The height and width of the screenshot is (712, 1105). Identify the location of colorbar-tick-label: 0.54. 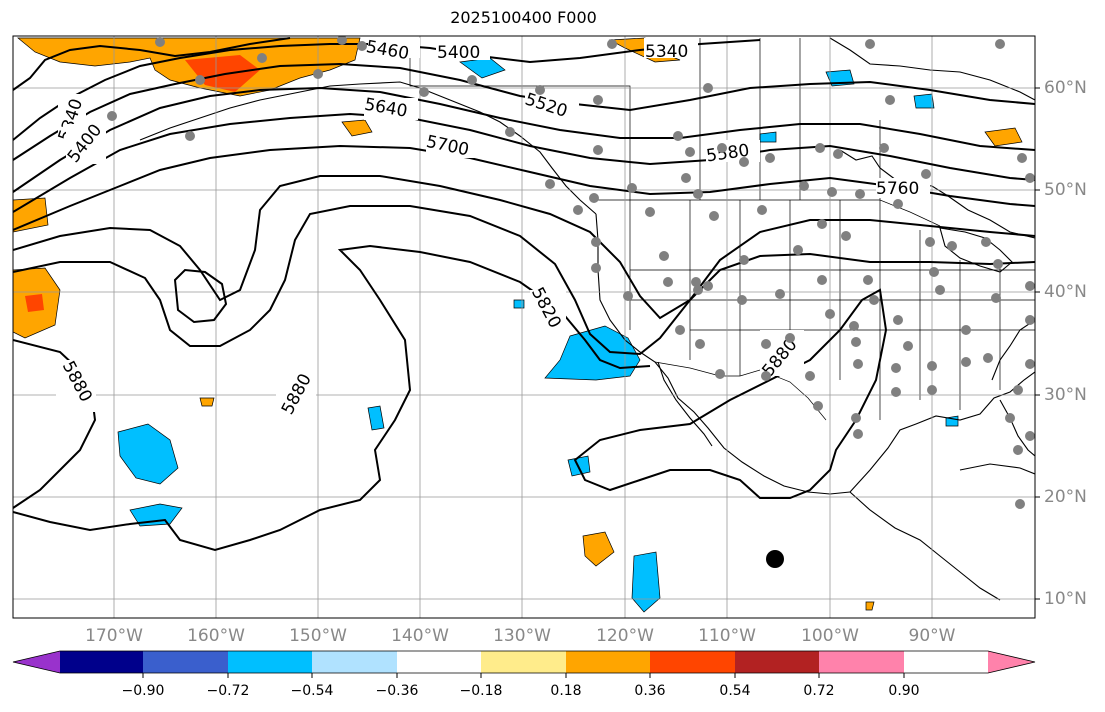
(735, 691).